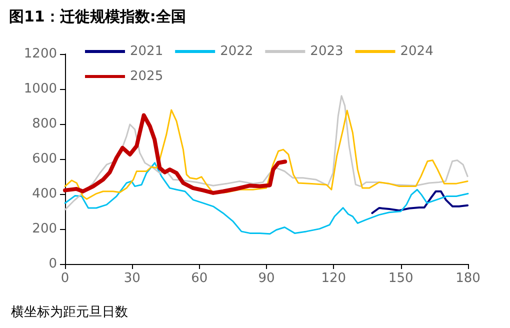  Describe the element at coordinates (40, 89) in the screenshot. I see `y-tick-label: 1000` at that location.